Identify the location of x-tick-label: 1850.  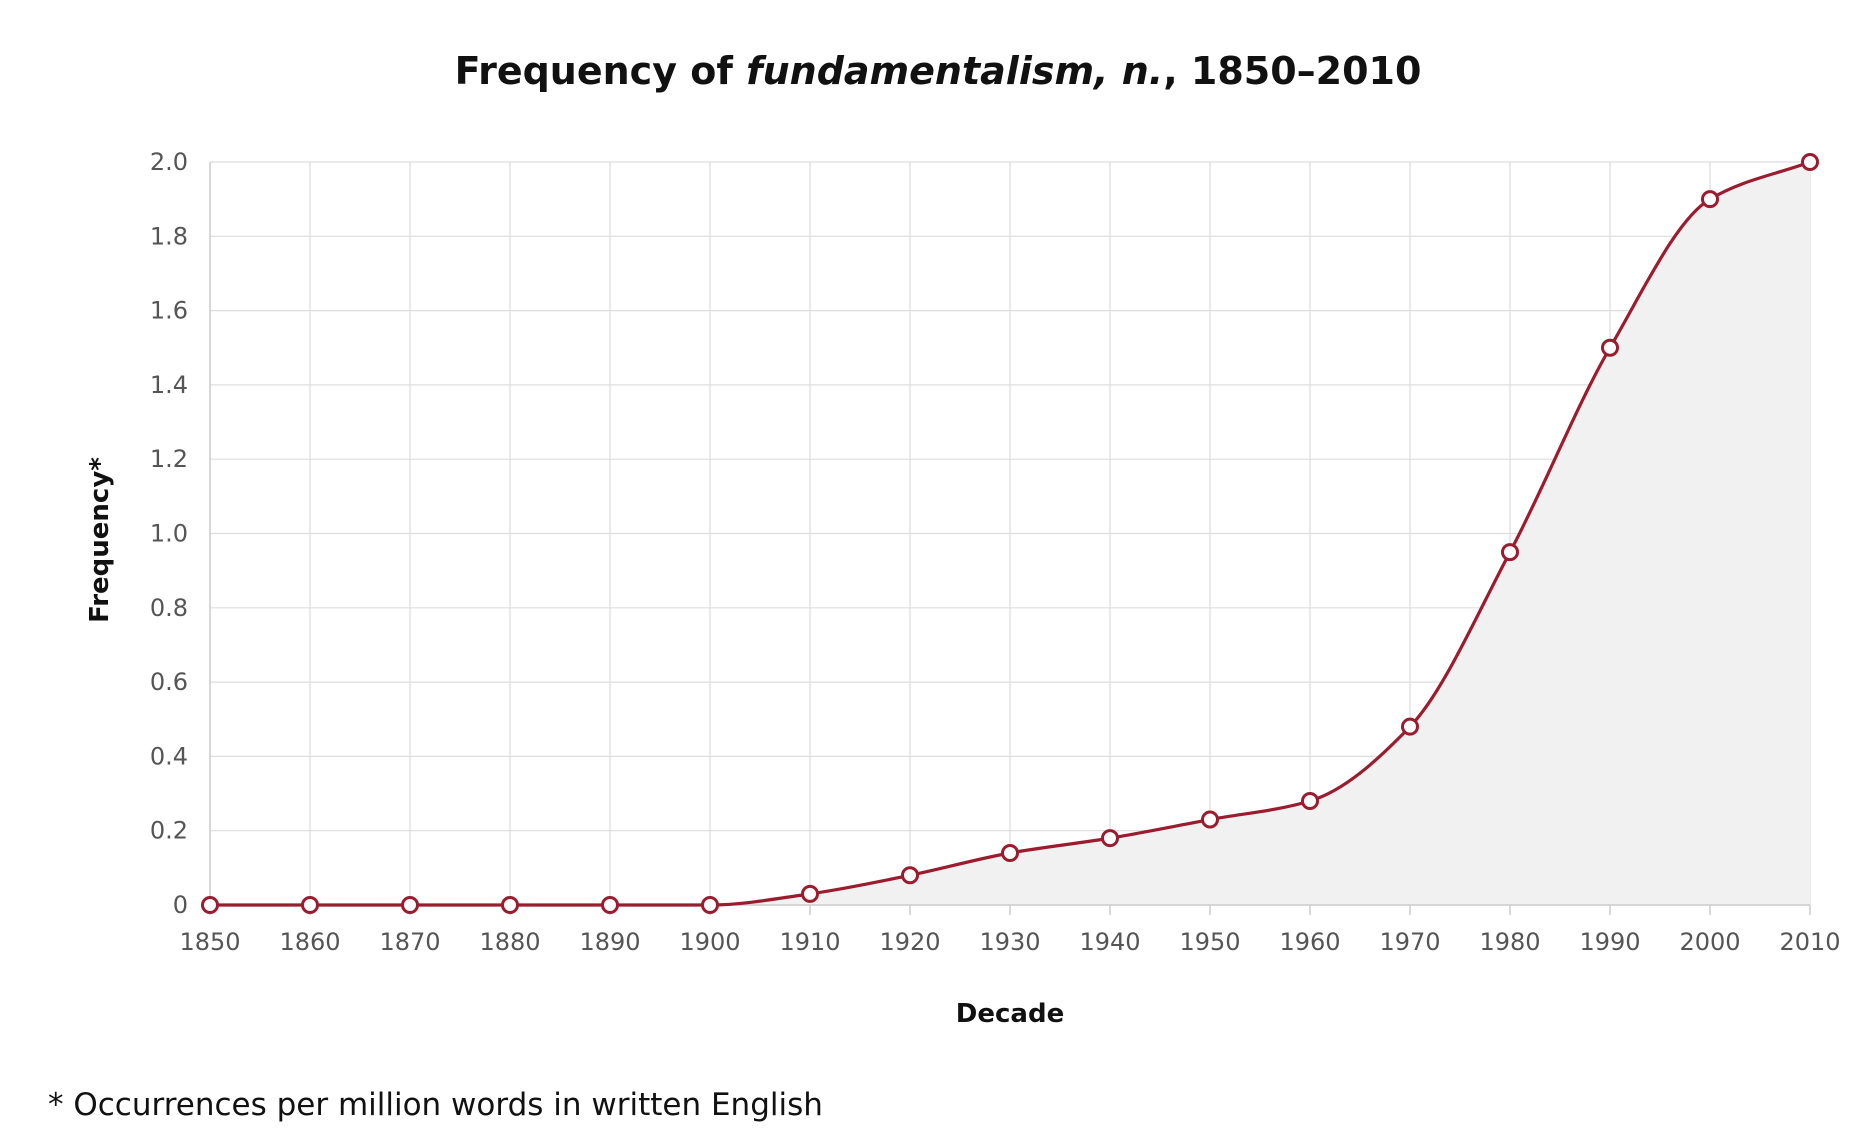
(209, 942).